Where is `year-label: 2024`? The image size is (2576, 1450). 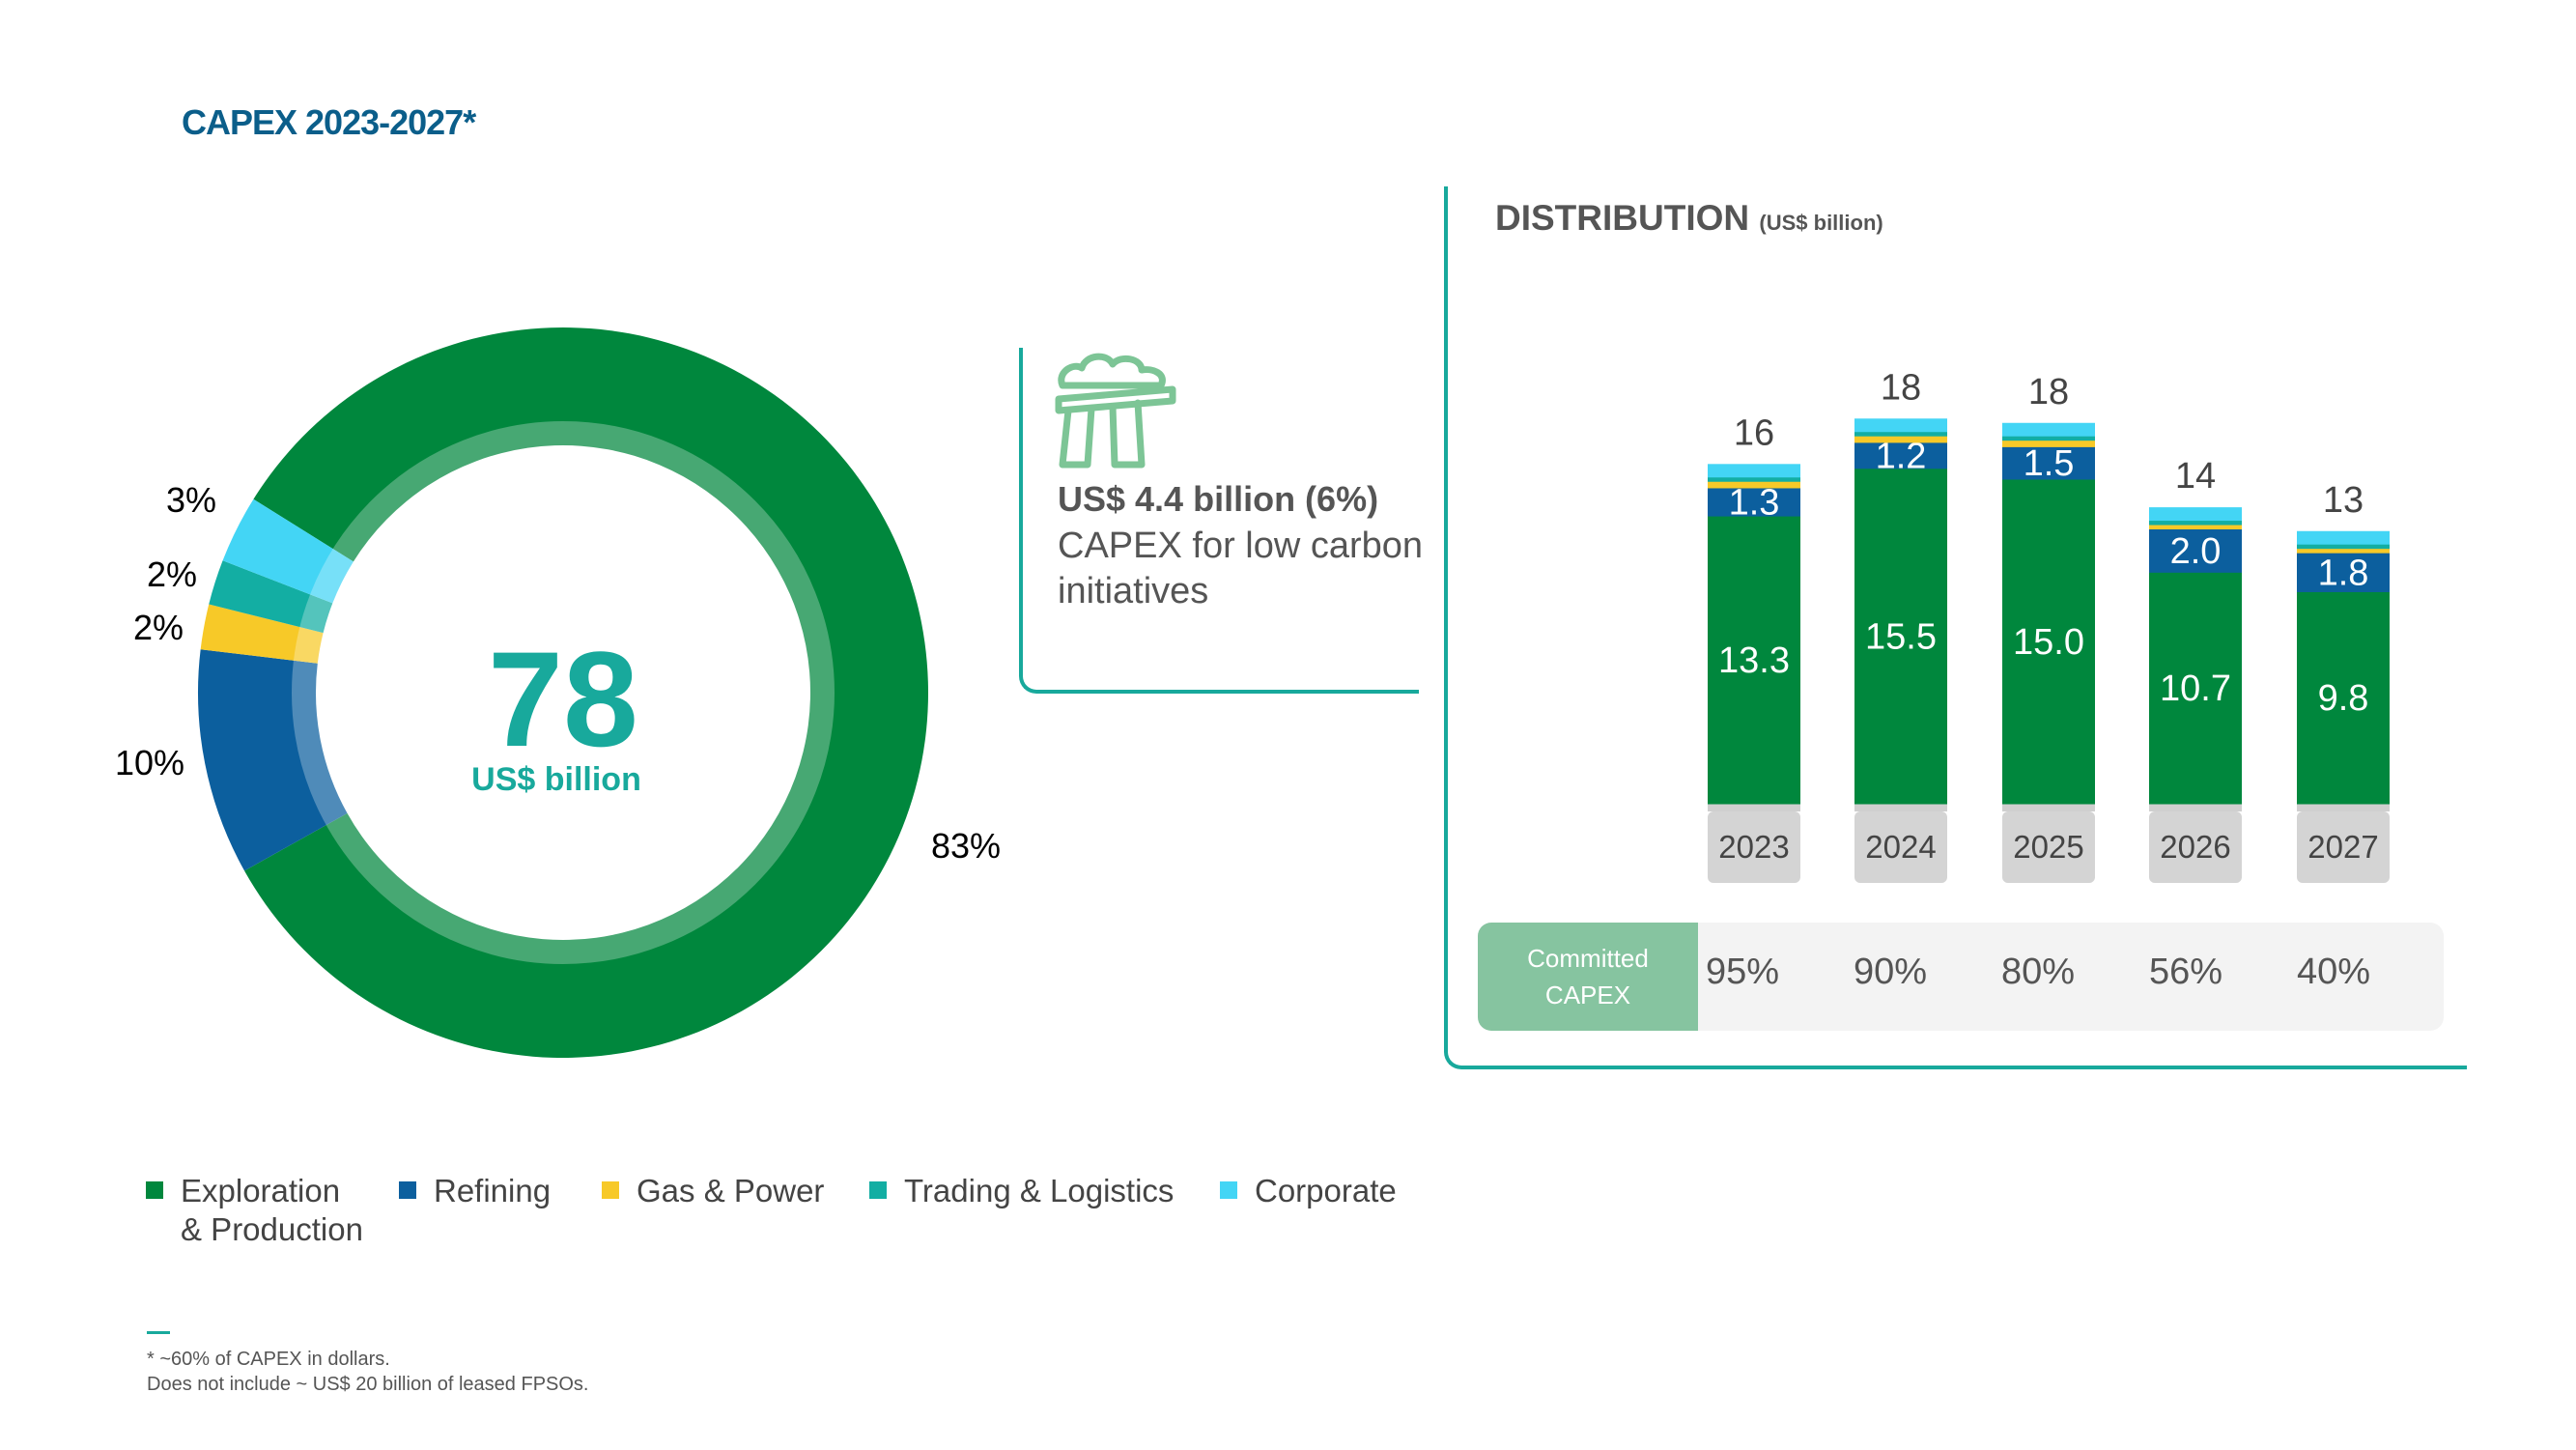 year-label: 2024 is located at coordinates (1900, 847).